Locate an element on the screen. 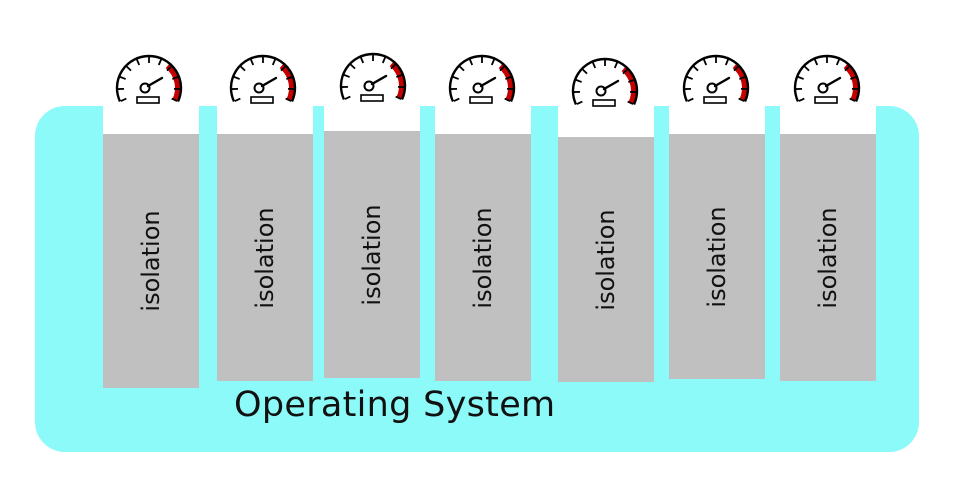  container-7: isolation is located at coordinates (828, 240).